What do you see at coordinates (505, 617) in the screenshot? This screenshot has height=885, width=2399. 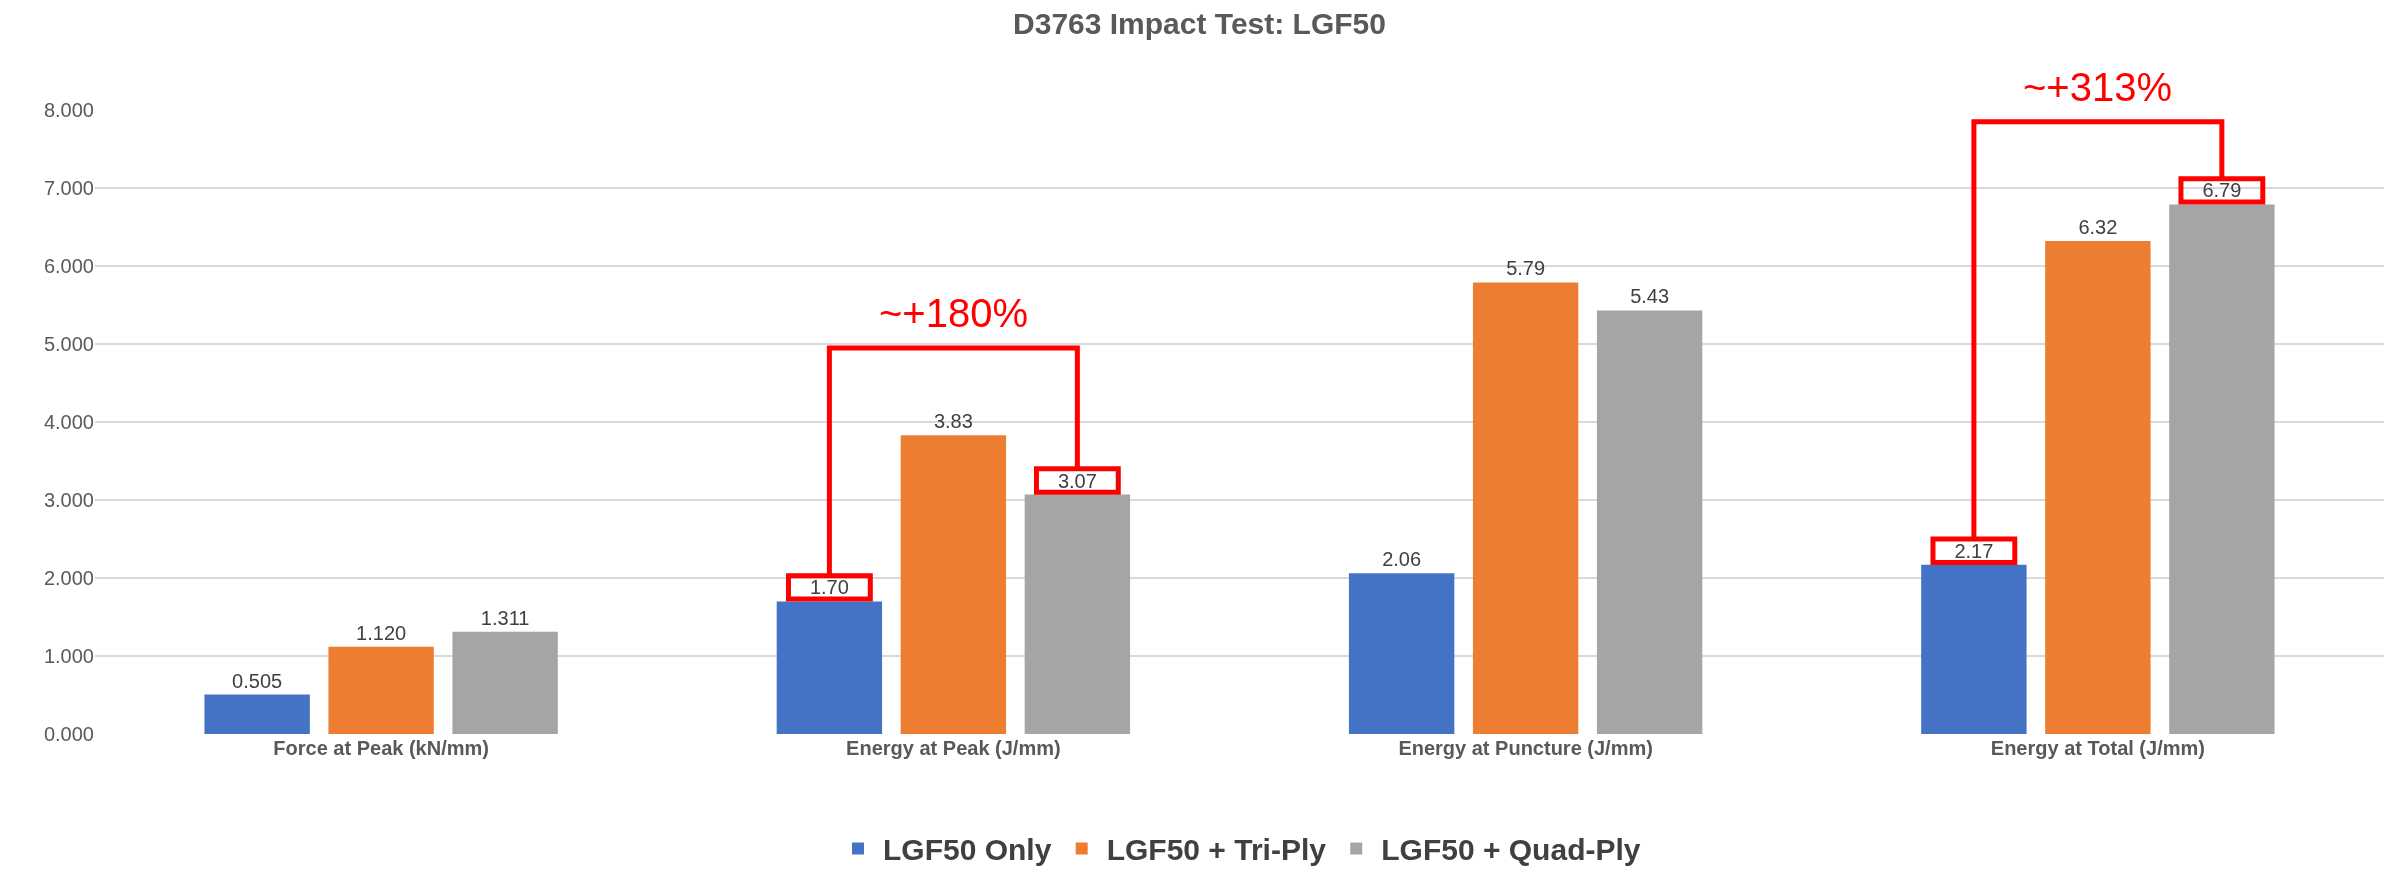 I see `data-label: 1.311` at bounding box center [505, 617].